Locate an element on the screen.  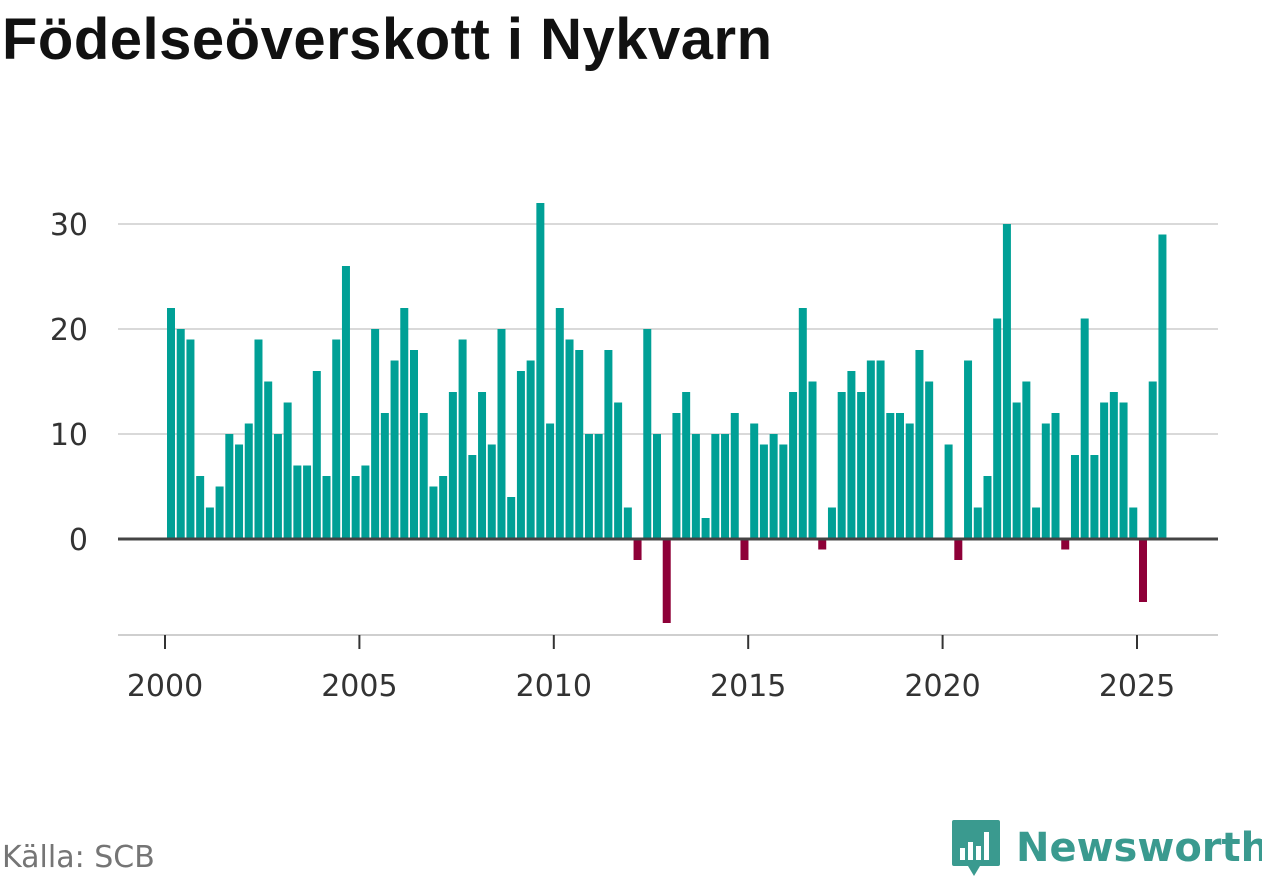
x-axis-ticks: 2000 2005 2010 2015 2020 2025 is located at coordinates (651, 669).